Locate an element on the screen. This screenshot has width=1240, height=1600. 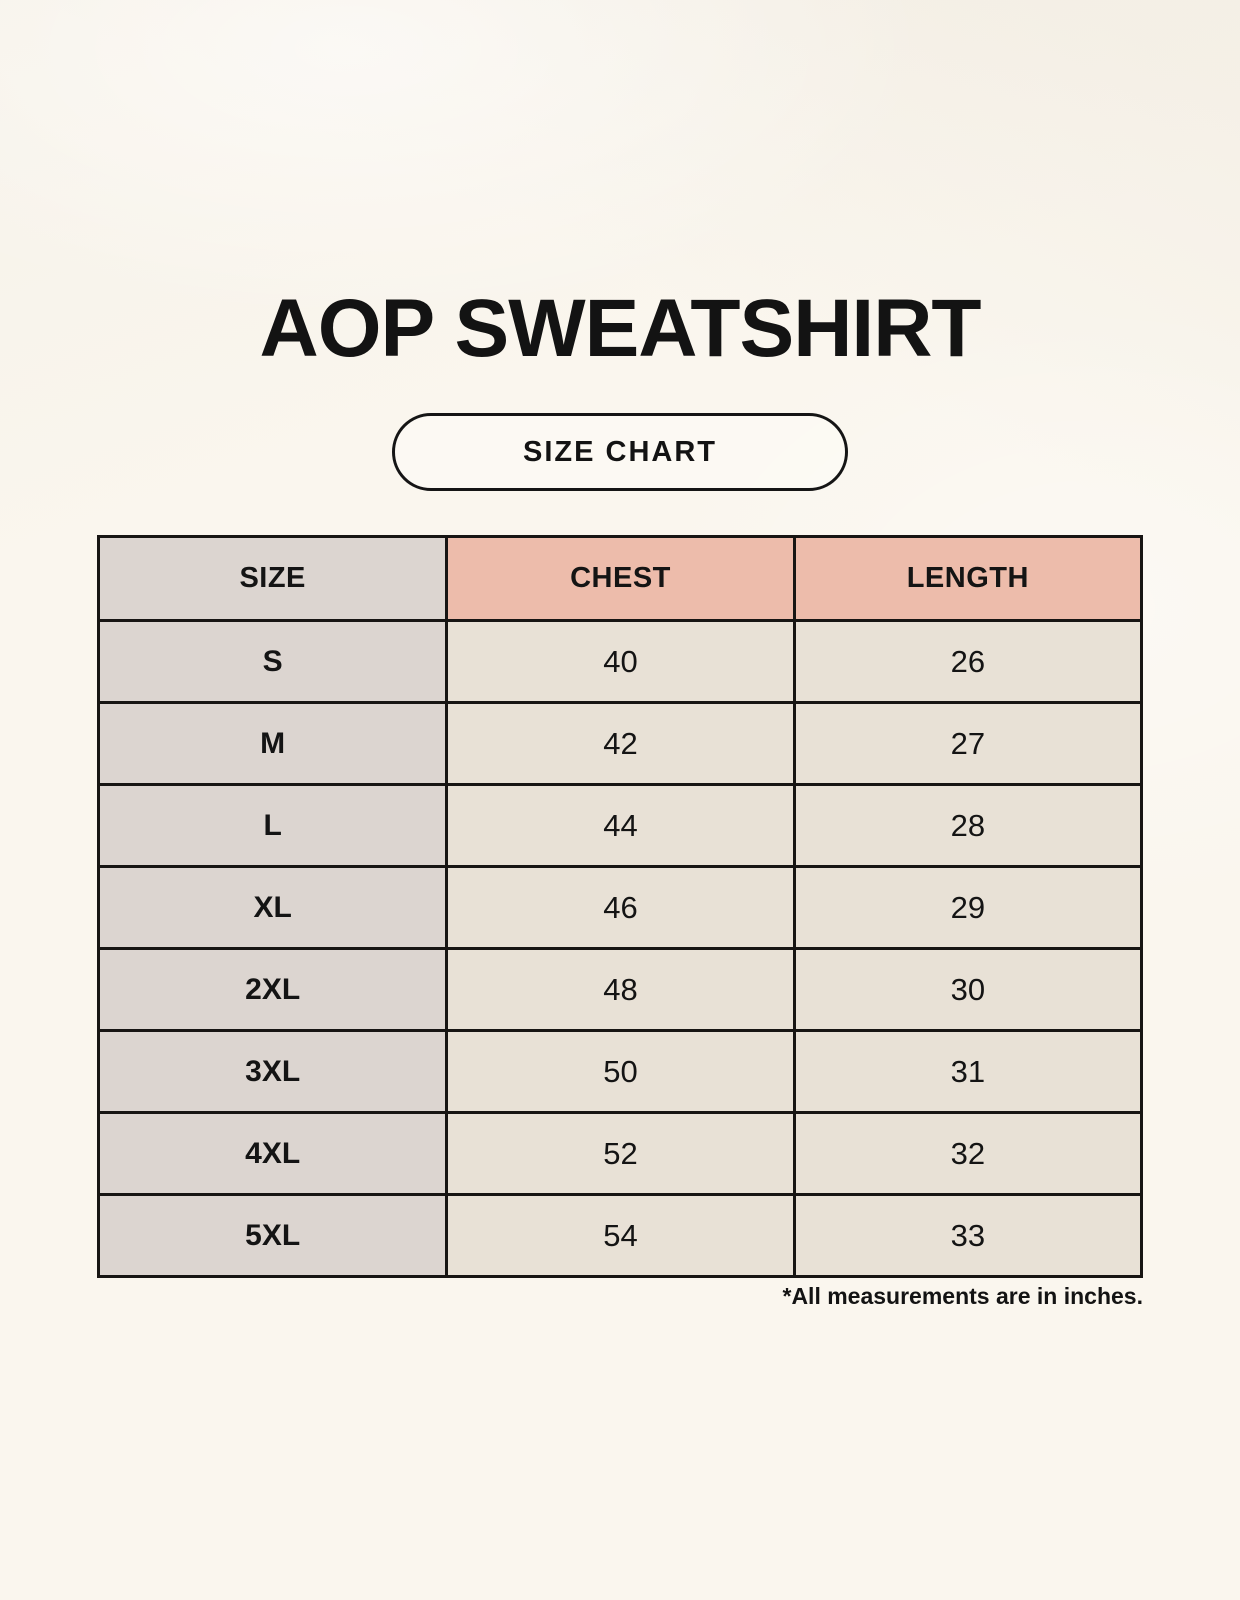
size-label: M is located at coordinates (272, 743).